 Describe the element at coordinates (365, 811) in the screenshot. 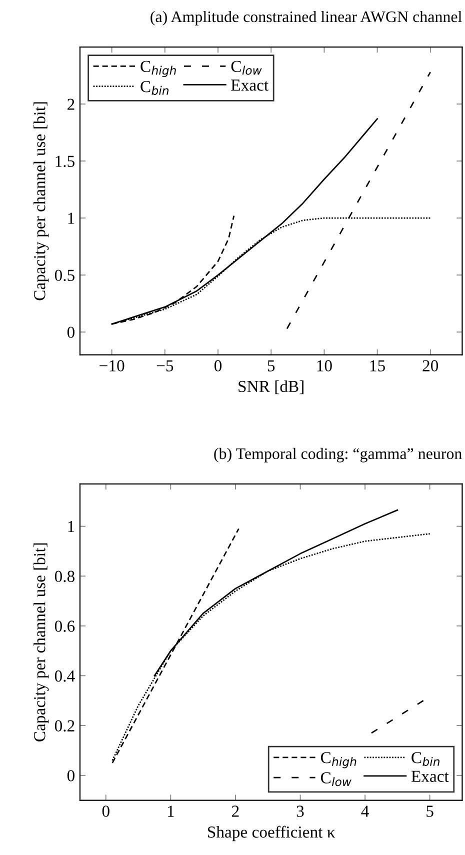

I see `x-tick-label: 4` at that location.